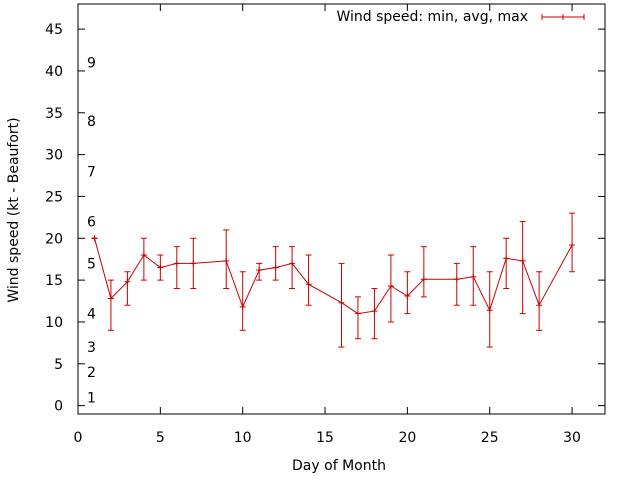 This screenshot has height=480, width=640. Describe the element at coordinates (54, 30) in the screenshot. I see `y-tick-label: 45` at that location.